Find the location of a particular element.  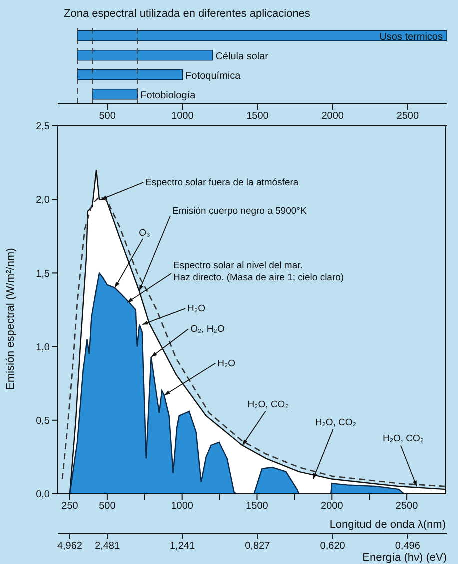

category-label: 0,827 is located at coordinates (258, 546).